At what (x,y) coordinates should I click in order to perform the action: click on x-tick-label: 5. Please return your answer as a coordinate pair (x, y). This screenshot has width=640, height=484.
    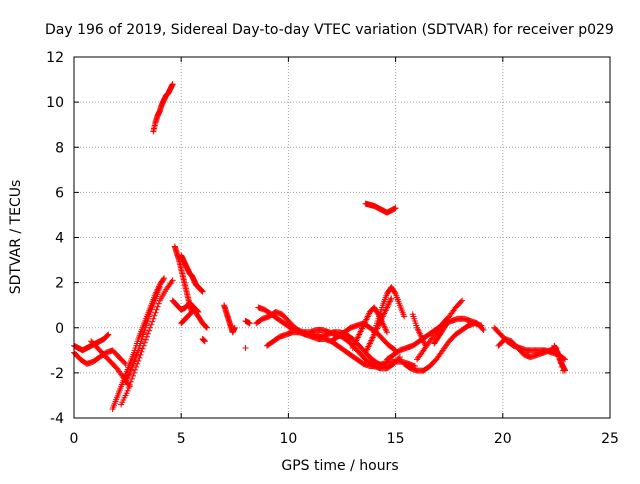
    Looking at the image, I should click on (181, 439).